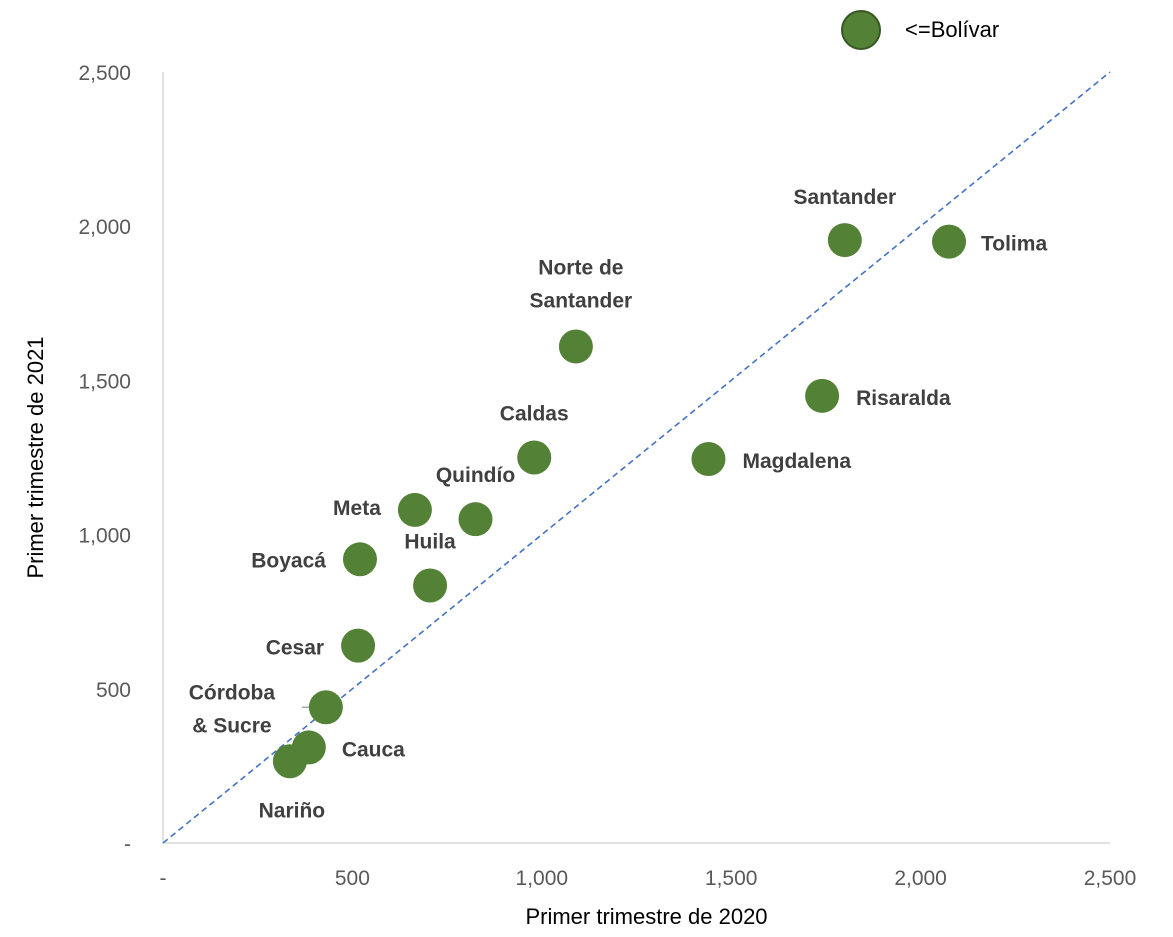 The height and width of the screenshot is (937, 1173). I want to click on y-axis-title: Primer trimestre de 2021, so click(35, 457).